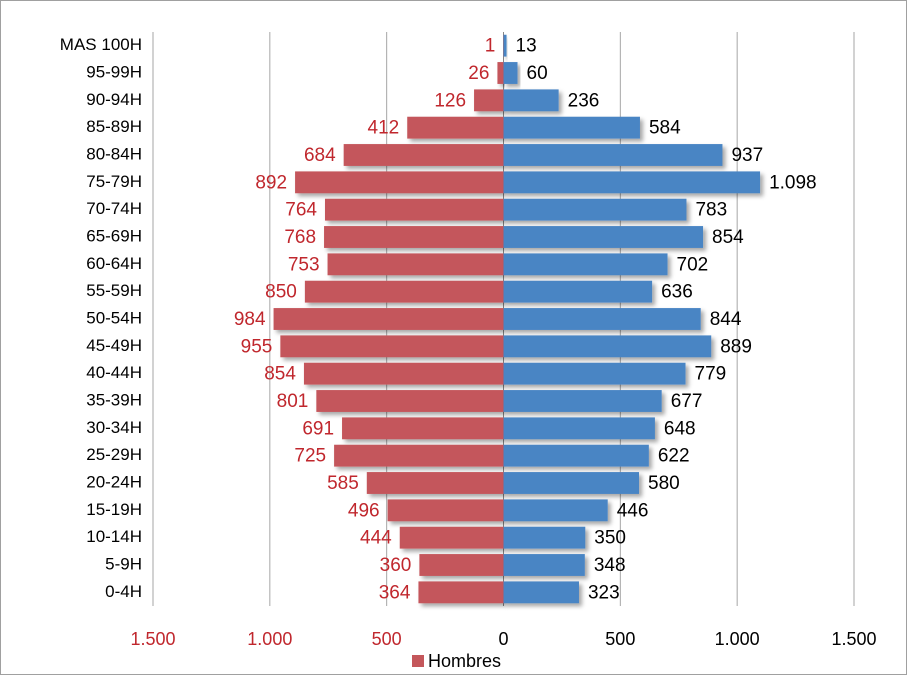 This screenshot has height=675, width=908. What do you see at coordinates (114, 290) in the screenshot?
I see `y-tick-label: 55-59H` at bounding box center [114, 290].